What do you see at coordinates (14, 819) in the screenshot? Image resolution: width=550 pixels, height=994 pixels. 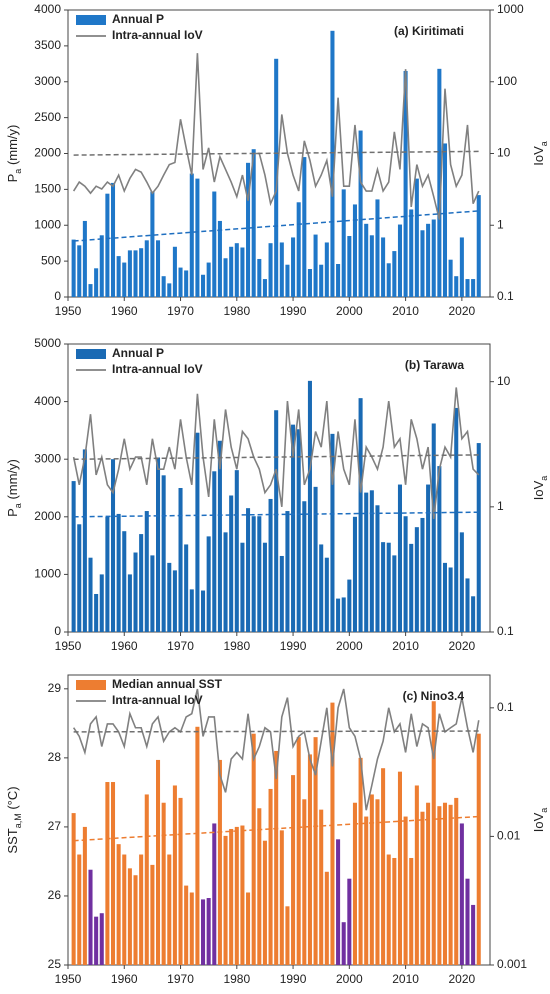 I see `axis-label: SSTa,M (°C)` at bounding box center [14, 819].